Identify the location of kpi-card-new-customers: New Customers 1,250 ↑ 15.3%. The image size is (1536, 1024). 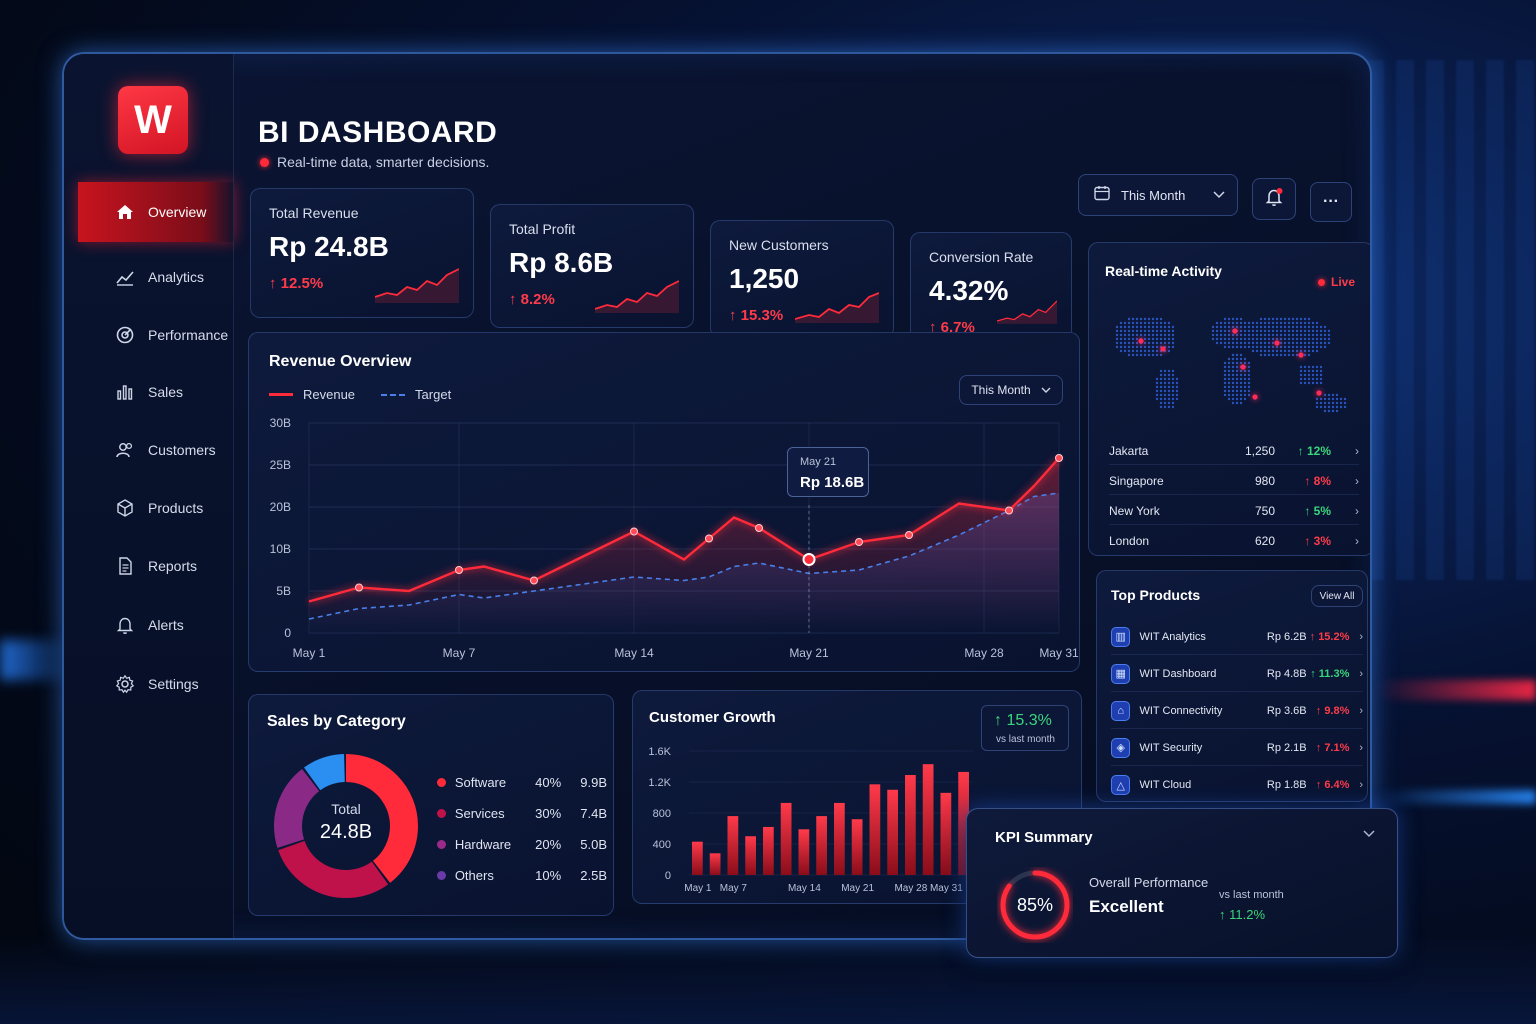
(802, 279).